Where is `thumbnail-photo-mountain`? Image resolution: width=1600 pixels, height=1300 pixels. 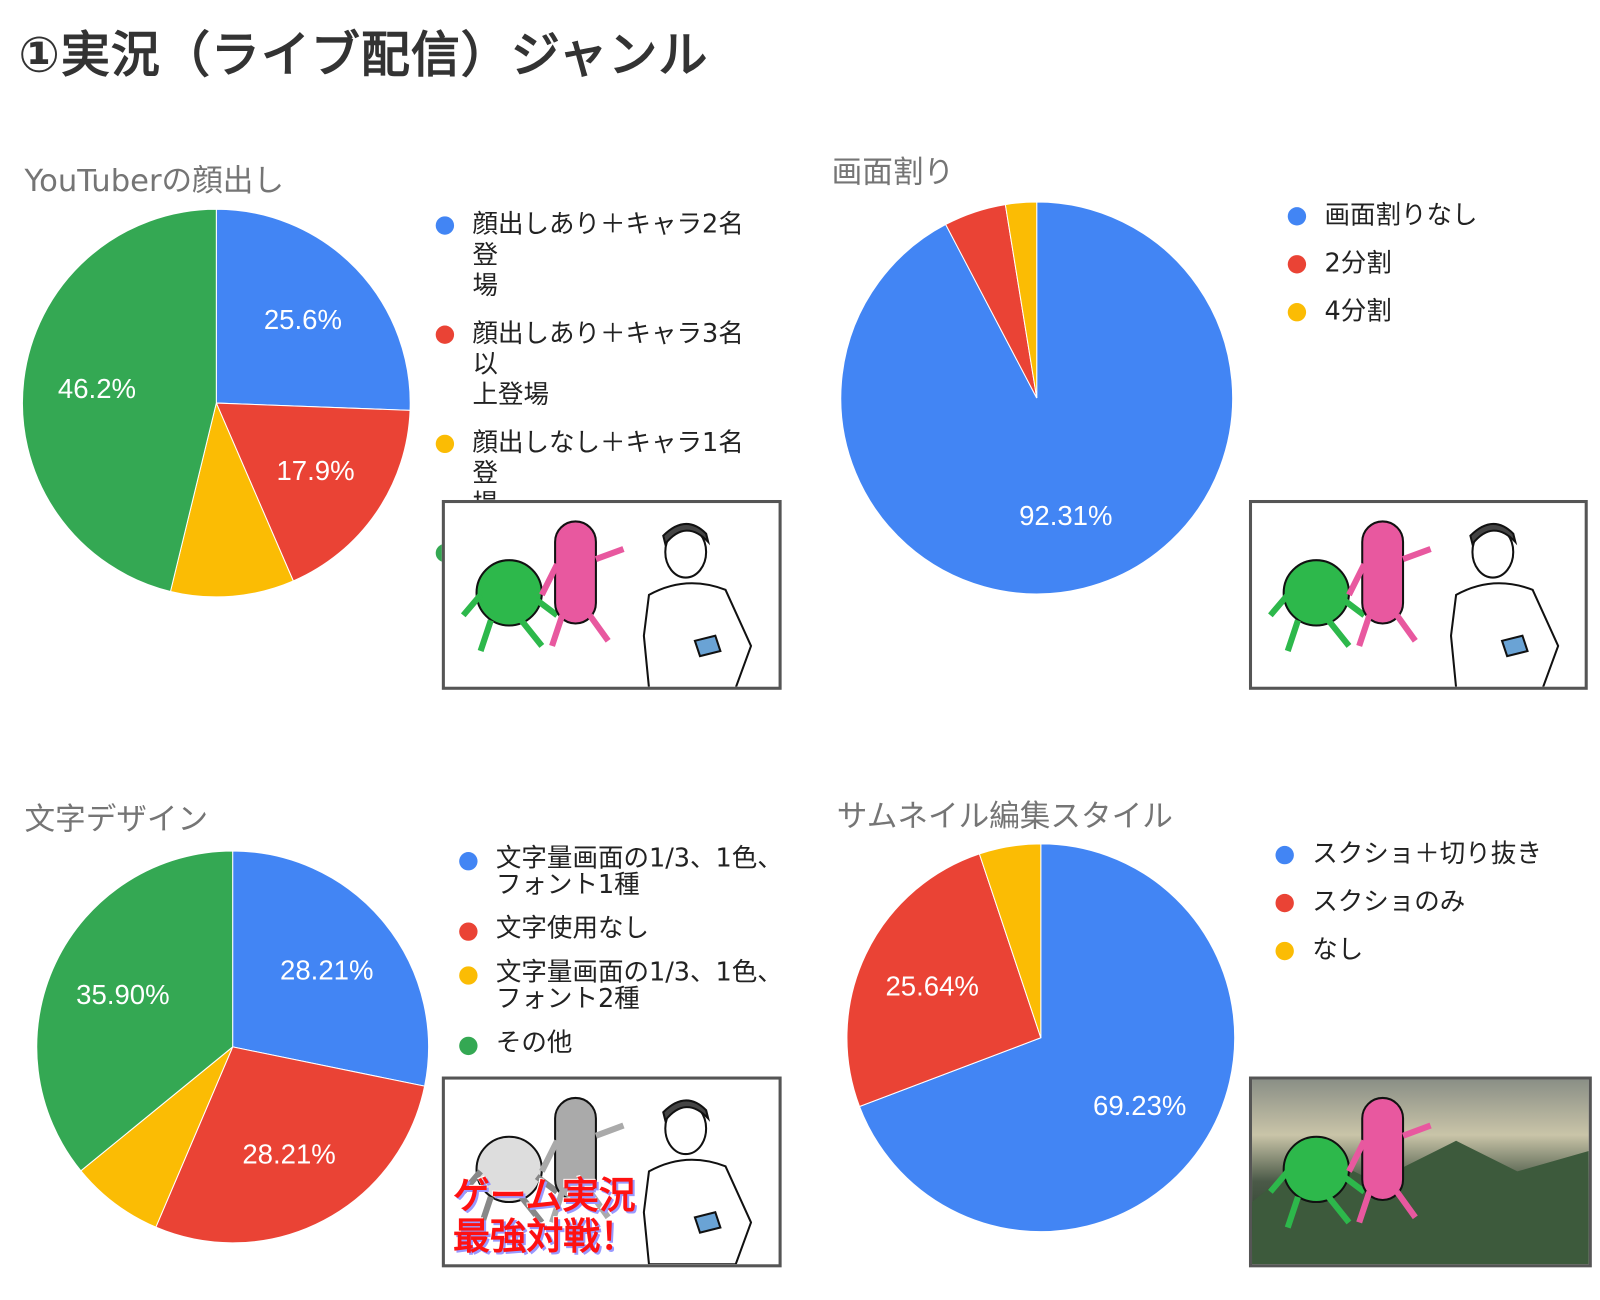
thumbnail-photo-mountain is located at coordinates (1420, 1172).